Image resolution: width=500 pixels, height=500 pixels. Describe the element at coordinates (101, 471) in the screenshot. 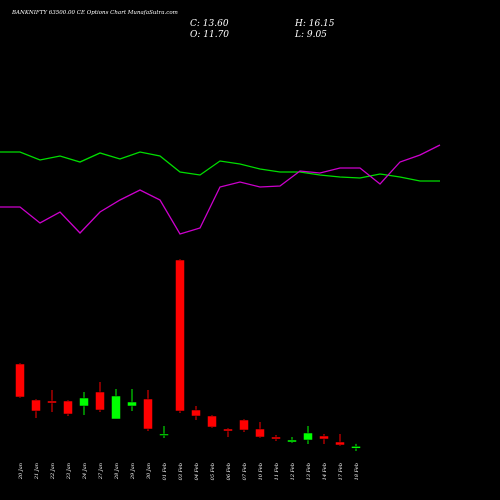

I see `x-tick-label: 27 Jan` at that location.